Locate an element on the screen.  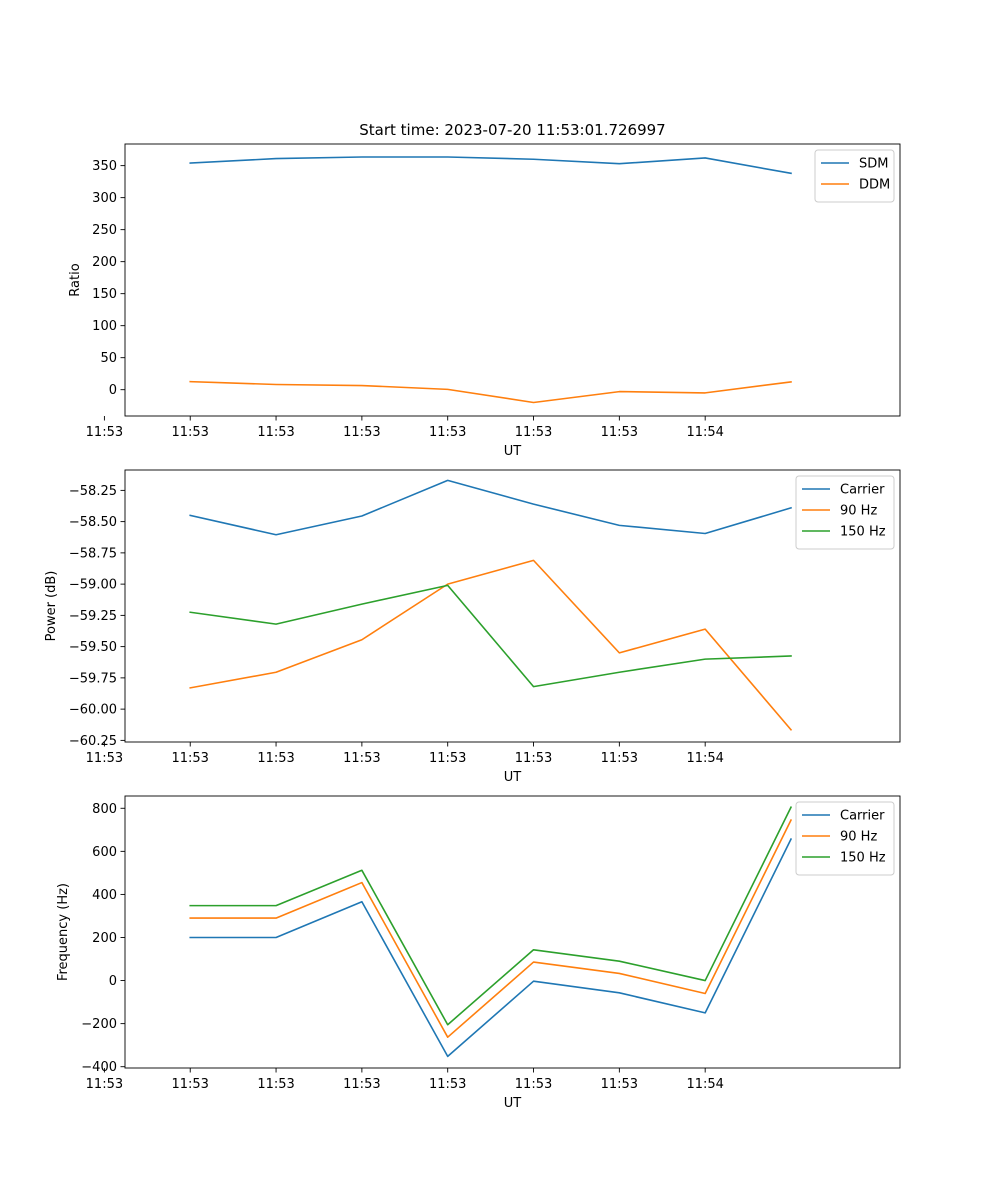
y-tick-label: −59.00 is located at coordinates (93, 585).